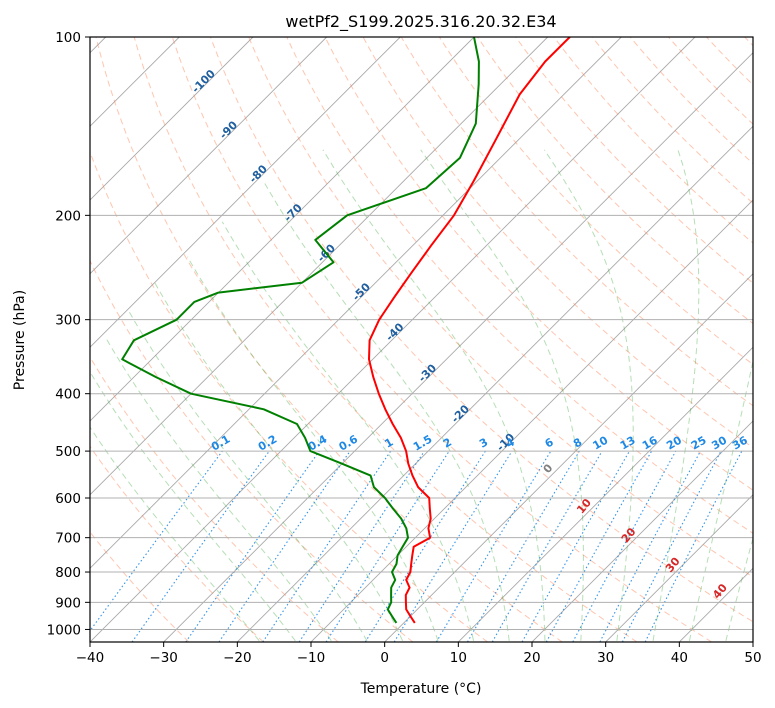  Describe the element at coordinates (68, 603) in the screenshot. I see `y-tick-label: 900` at that location.